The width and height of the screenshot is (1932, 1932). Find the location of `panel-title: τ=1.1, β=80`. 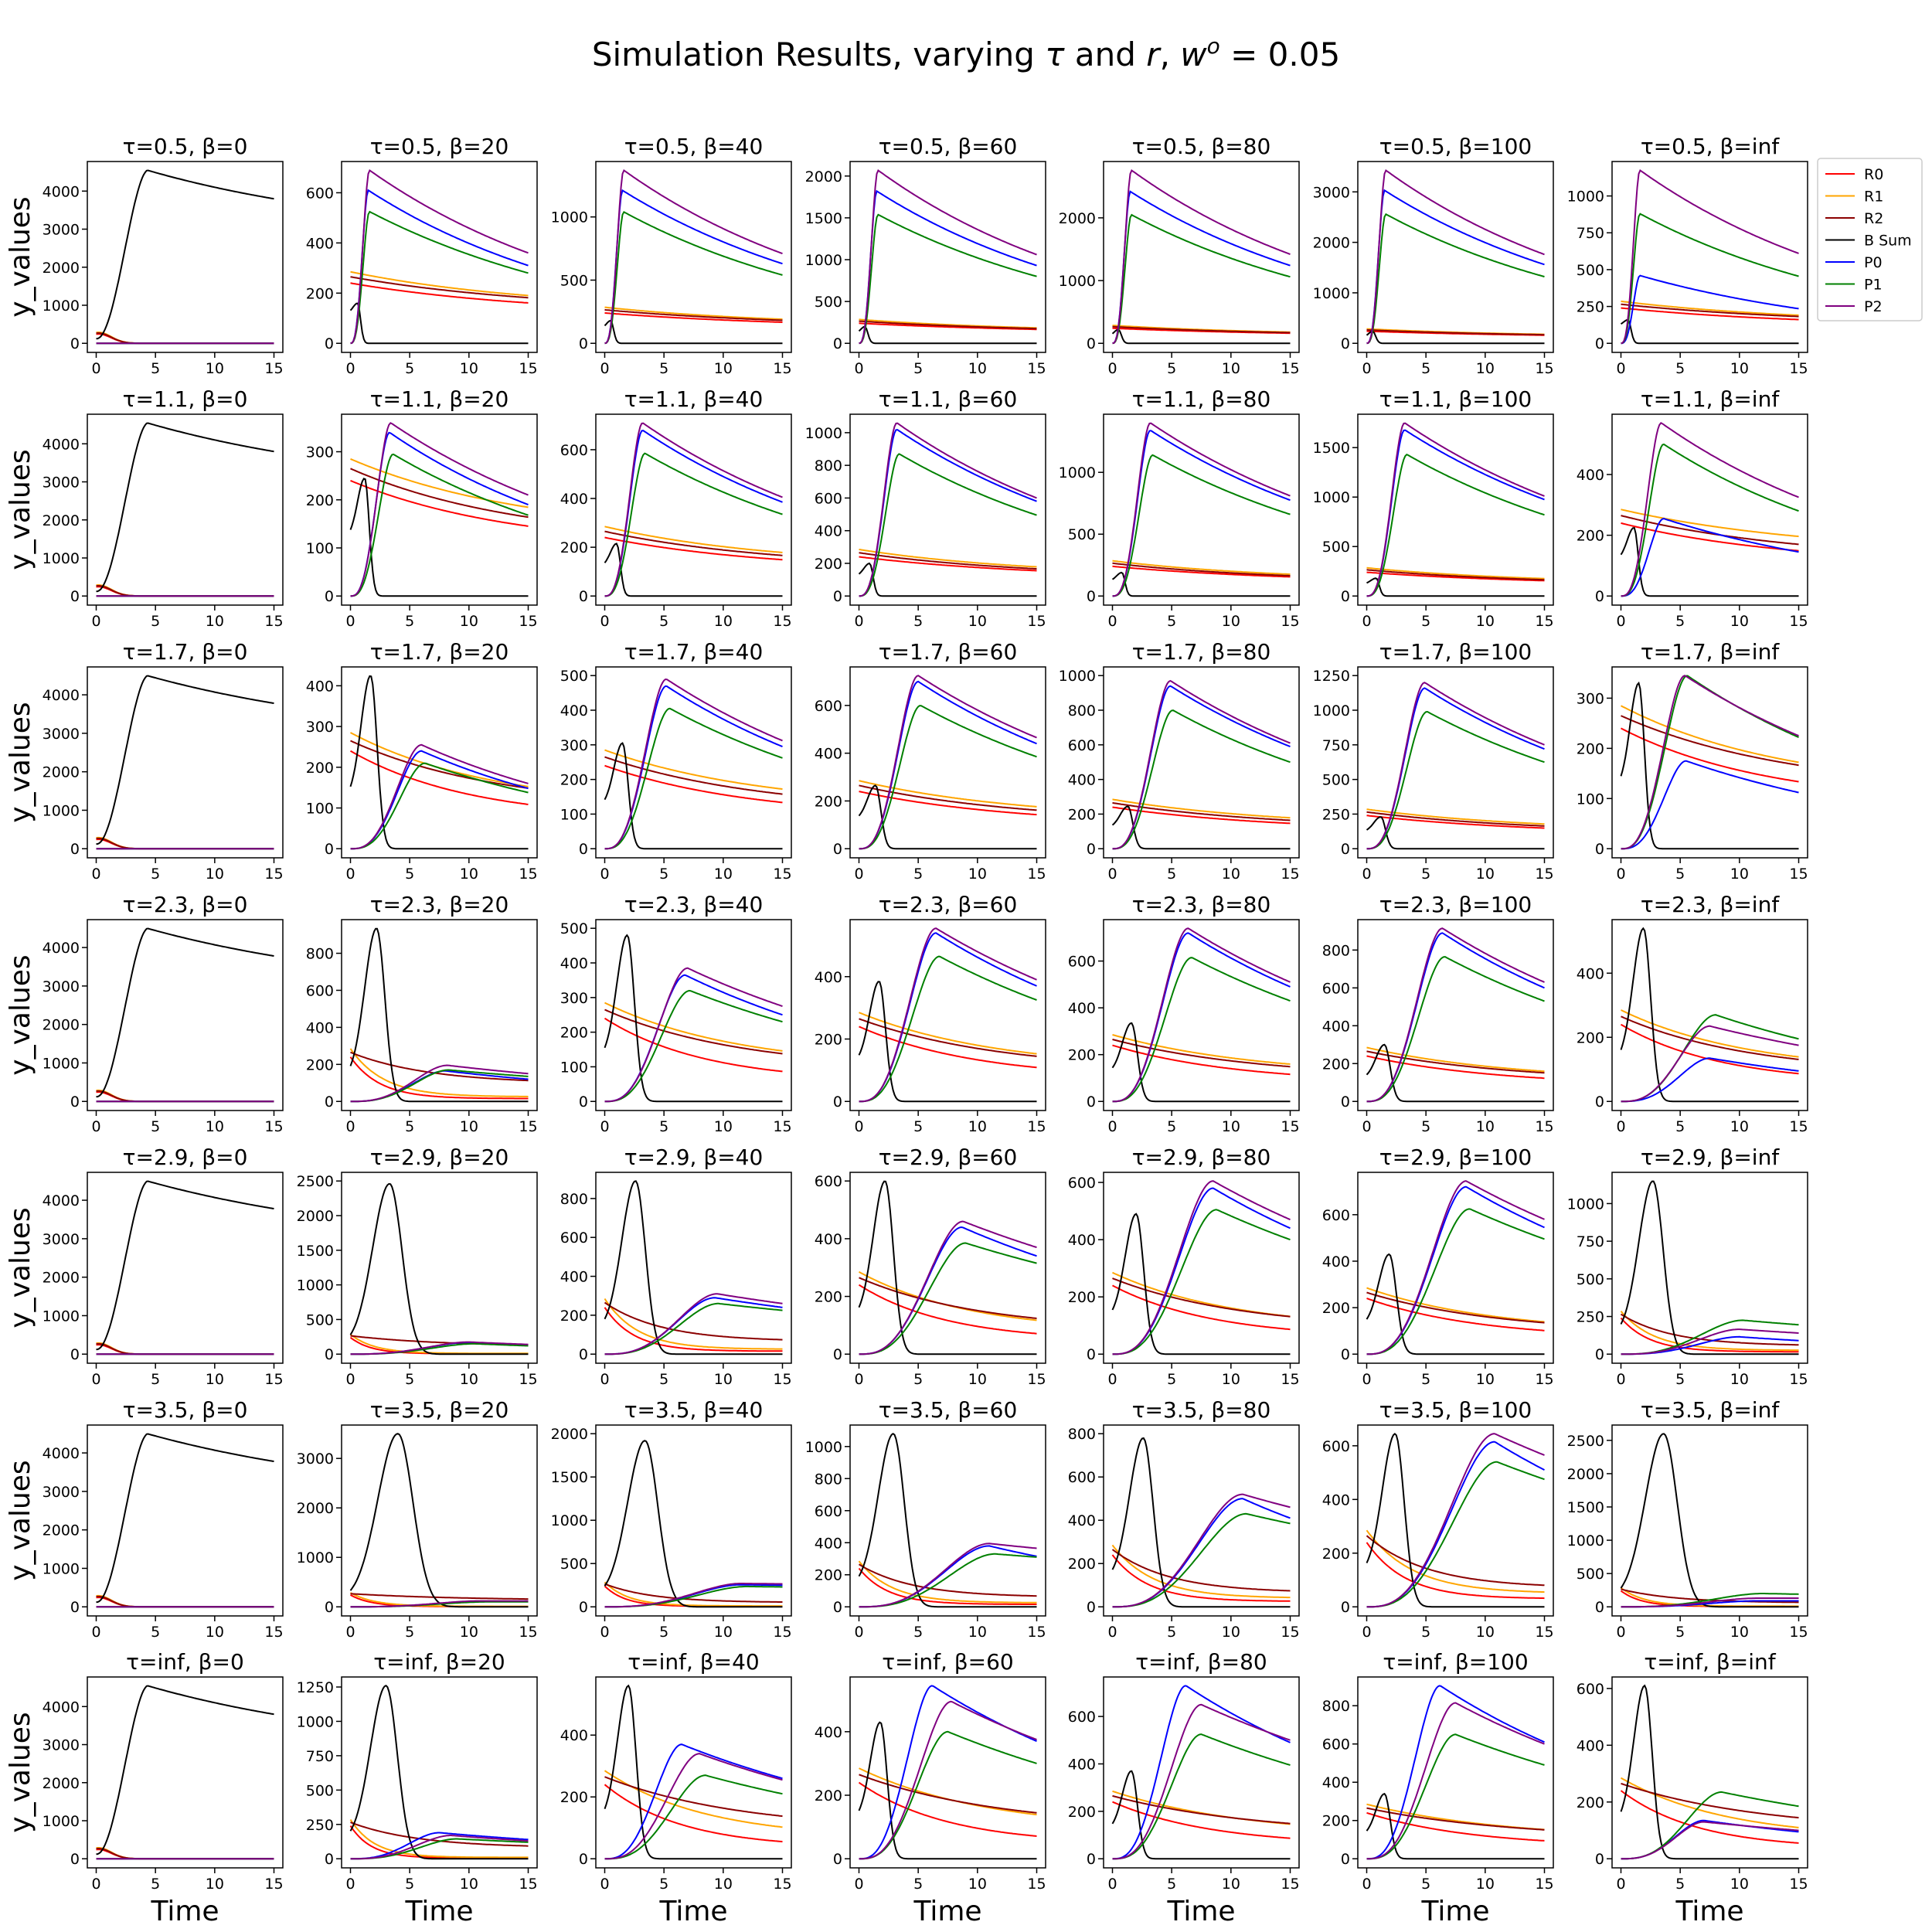

panel-title: τ=1.1, β=80 is located at coordinates (1201, 399).